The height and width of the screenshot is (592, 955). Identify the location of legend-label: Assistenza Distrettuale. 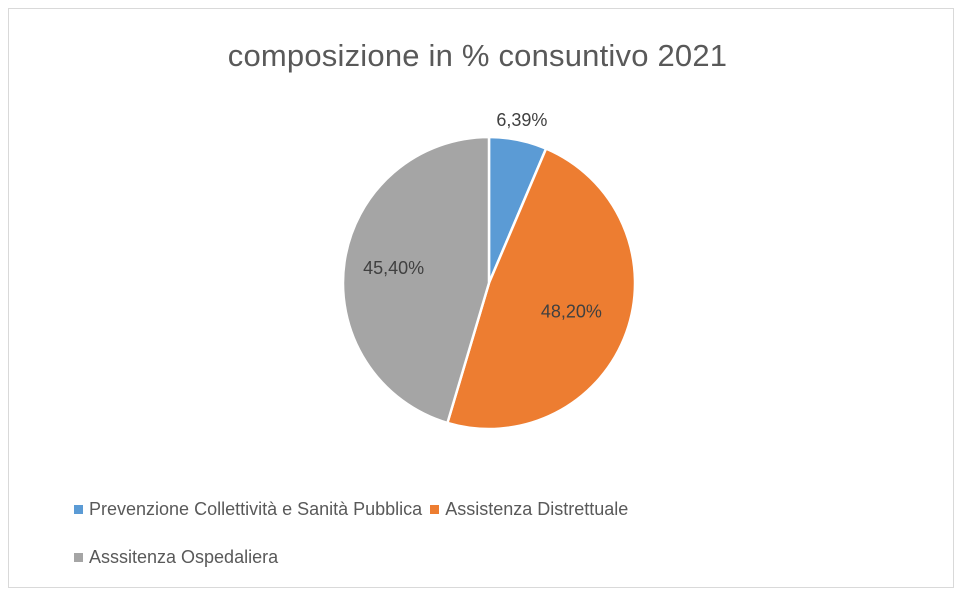
(537, 508).